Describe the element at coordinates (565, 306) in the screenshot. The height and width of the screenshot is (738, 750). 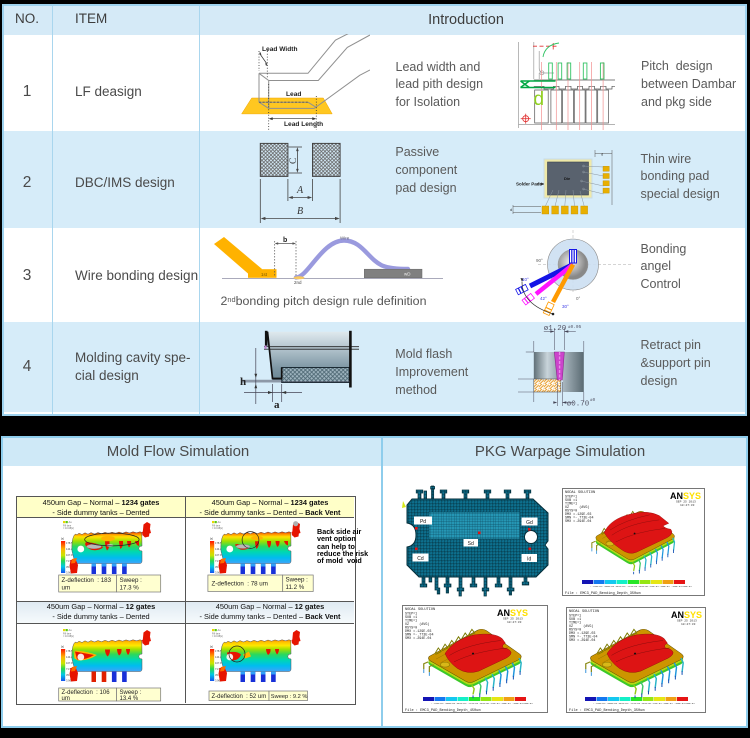
I see `svg-text: 30°` at that location.